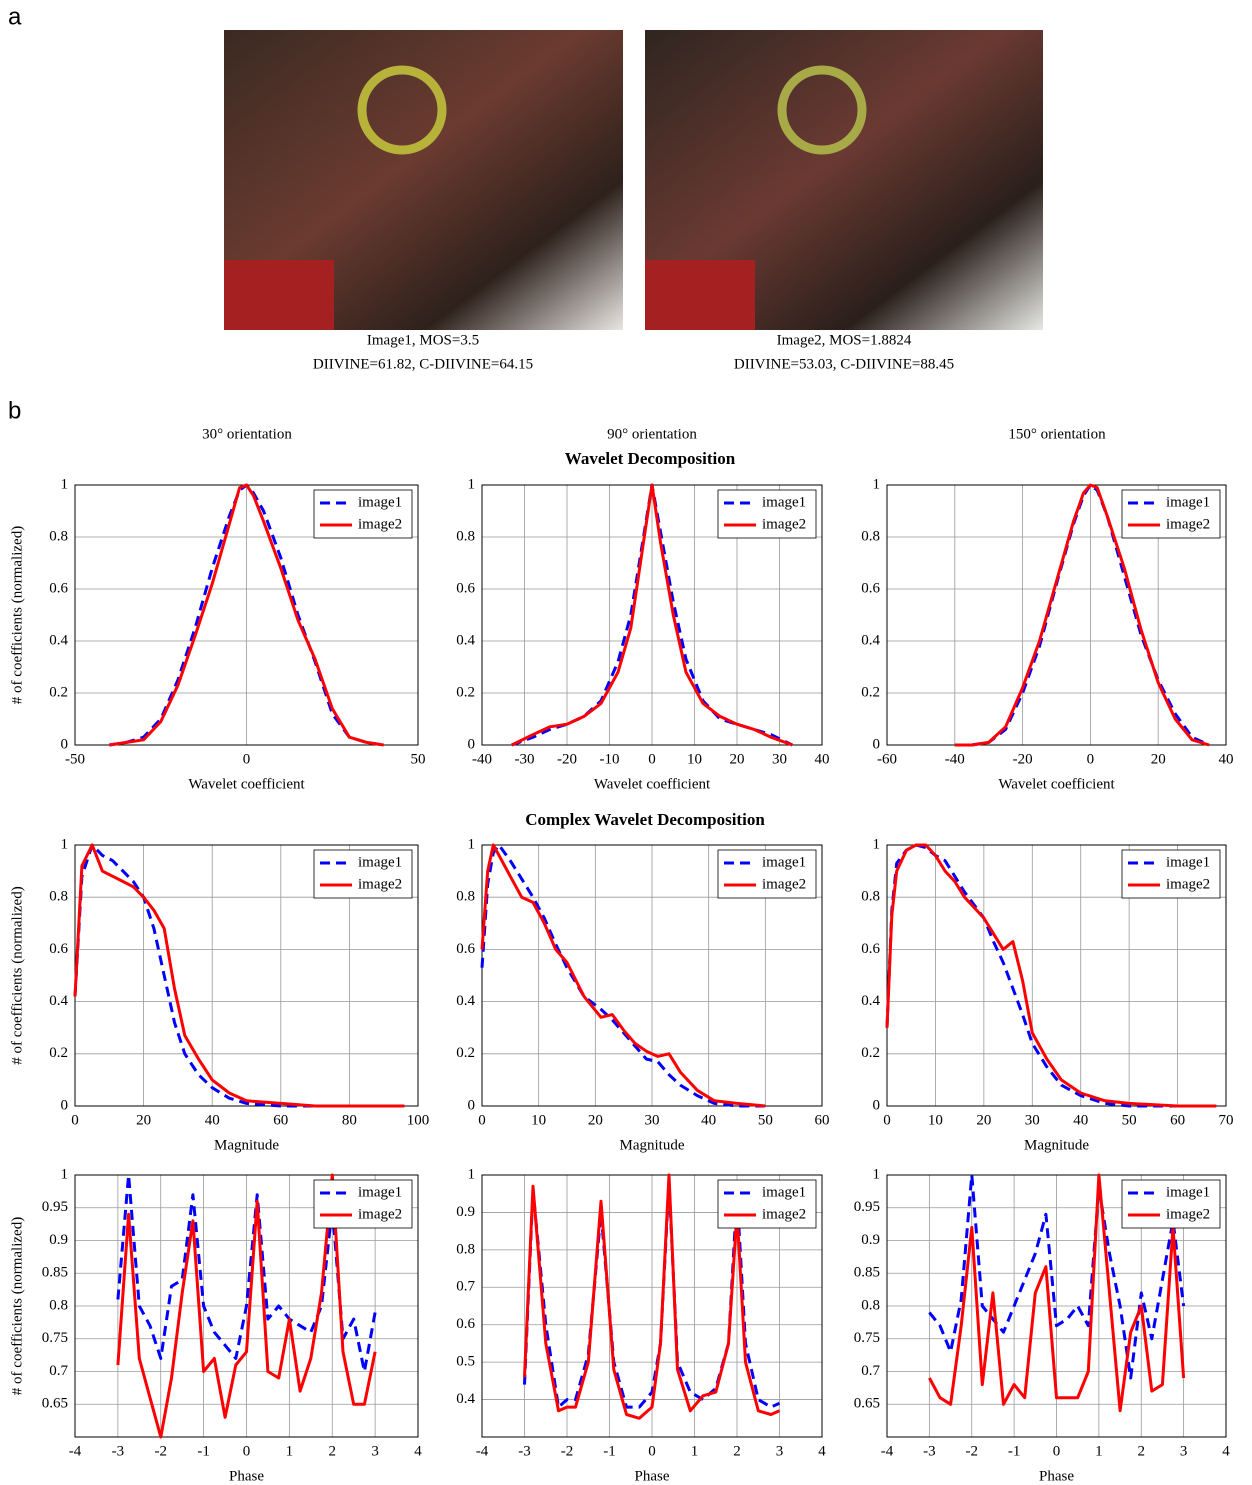 The width and height of the screenshot is (1252, 1485). What do you see at coordinates (402, 110) in the screenshot?
I see `photo-detail` at bounding box center [402, 110].